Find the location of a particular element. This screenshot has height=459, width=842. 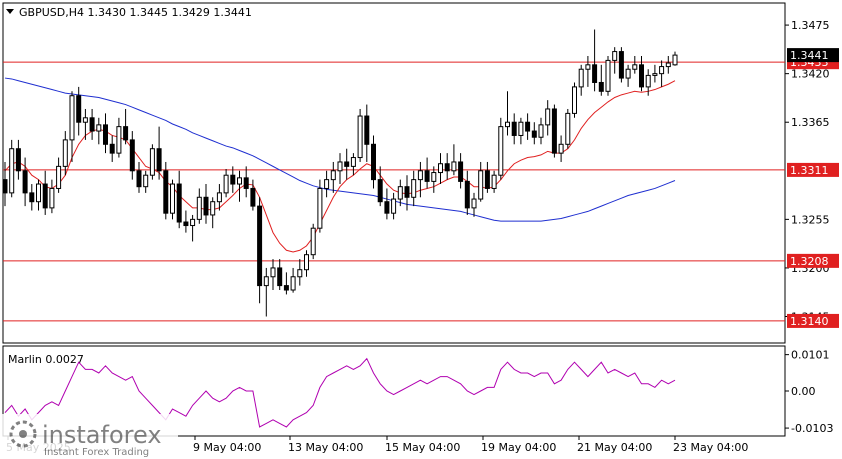

level-tag-label-2: 1.3208 is located at coordinates (809, 261).